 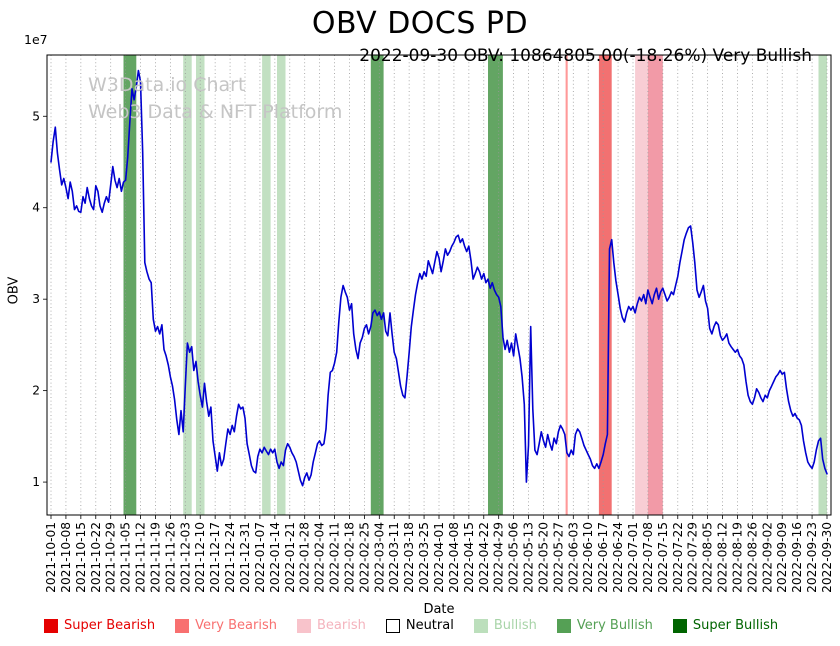 What do you see at coordinates (439, 609) in the screenshot?
I see `x-axis-label: Date` at bounding box center [439, 609].